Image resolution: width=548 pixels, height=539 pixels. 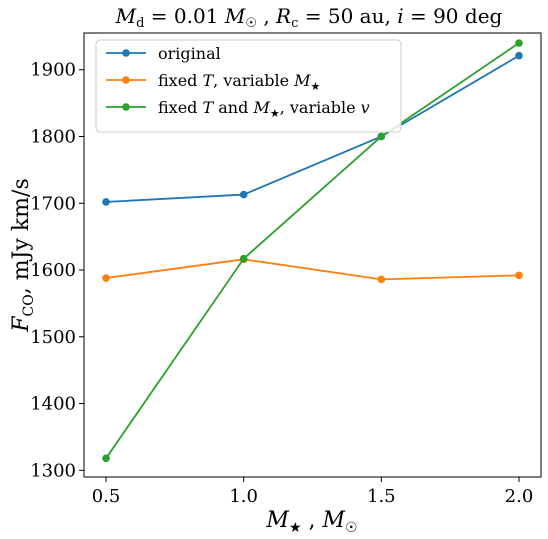 What do you see at coordinates (23, 255) in the screenshot?
I see `y-axis-title: FCO, mJy km/s` at bounding box center [23, 255].